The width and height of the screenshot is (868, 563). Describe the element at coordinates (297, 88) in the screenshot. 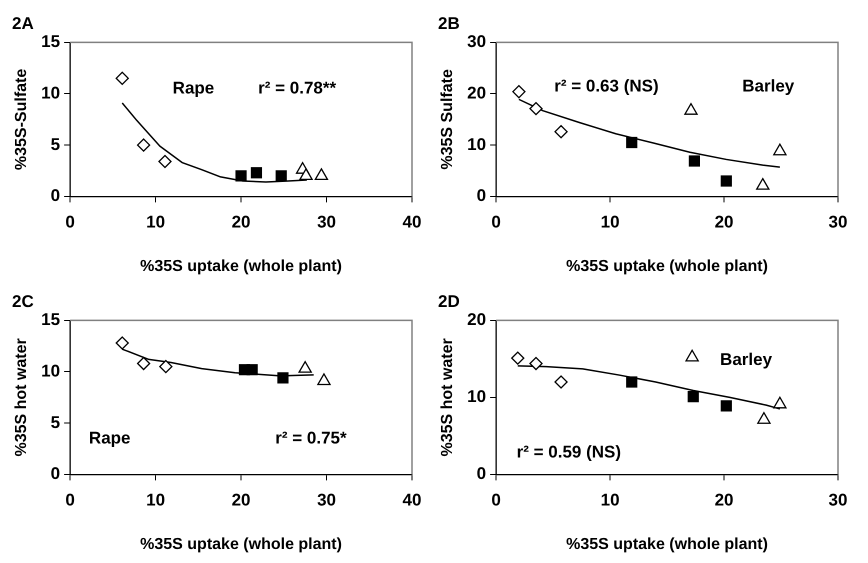

I see `annotation: r² = 0.78**` at that location.